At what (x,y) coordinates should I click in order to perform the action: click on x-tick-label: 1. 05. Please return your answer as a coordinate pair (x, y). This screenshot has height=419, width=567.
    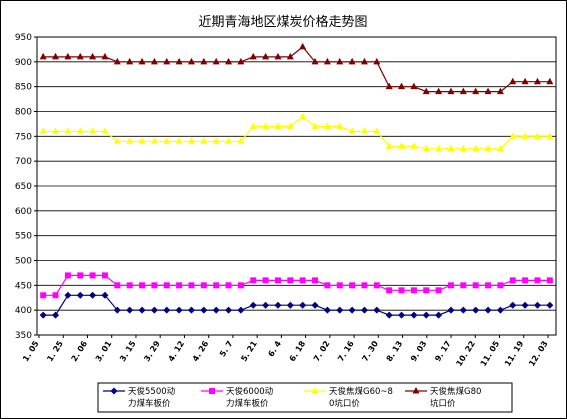
    Looking at the image, I should click on (31, 351).